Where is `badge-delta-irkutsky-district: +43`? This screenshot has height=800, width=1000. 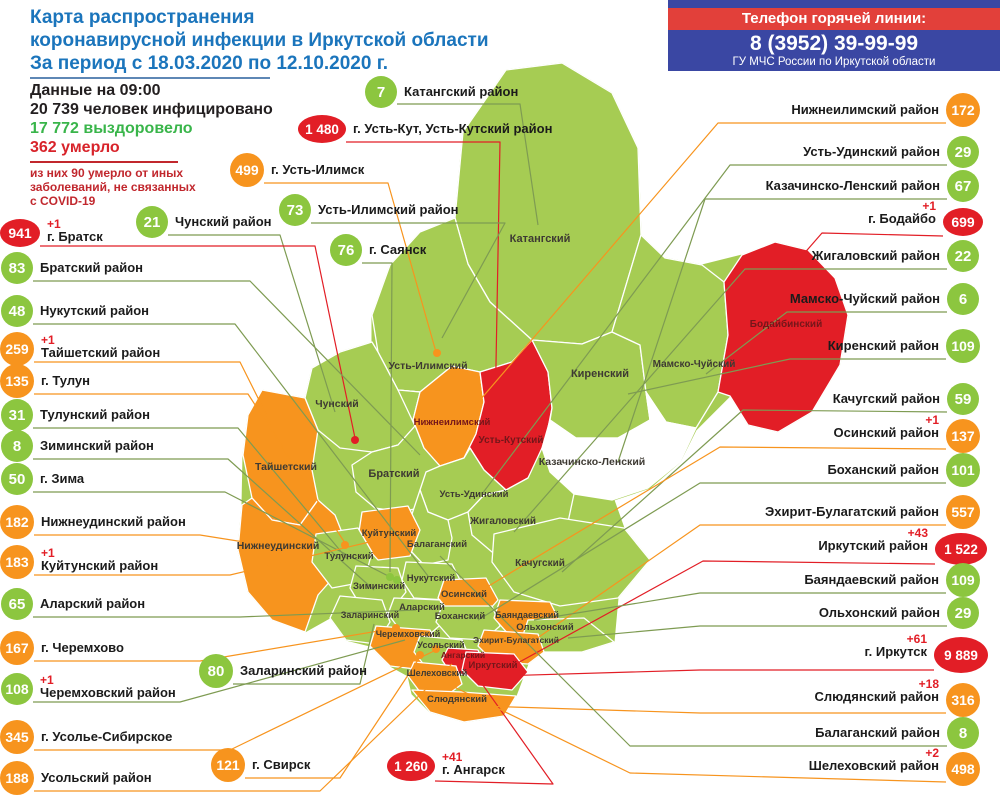
badge-delta-irkutsky-district: +43 is located at coordinates (917, 533).